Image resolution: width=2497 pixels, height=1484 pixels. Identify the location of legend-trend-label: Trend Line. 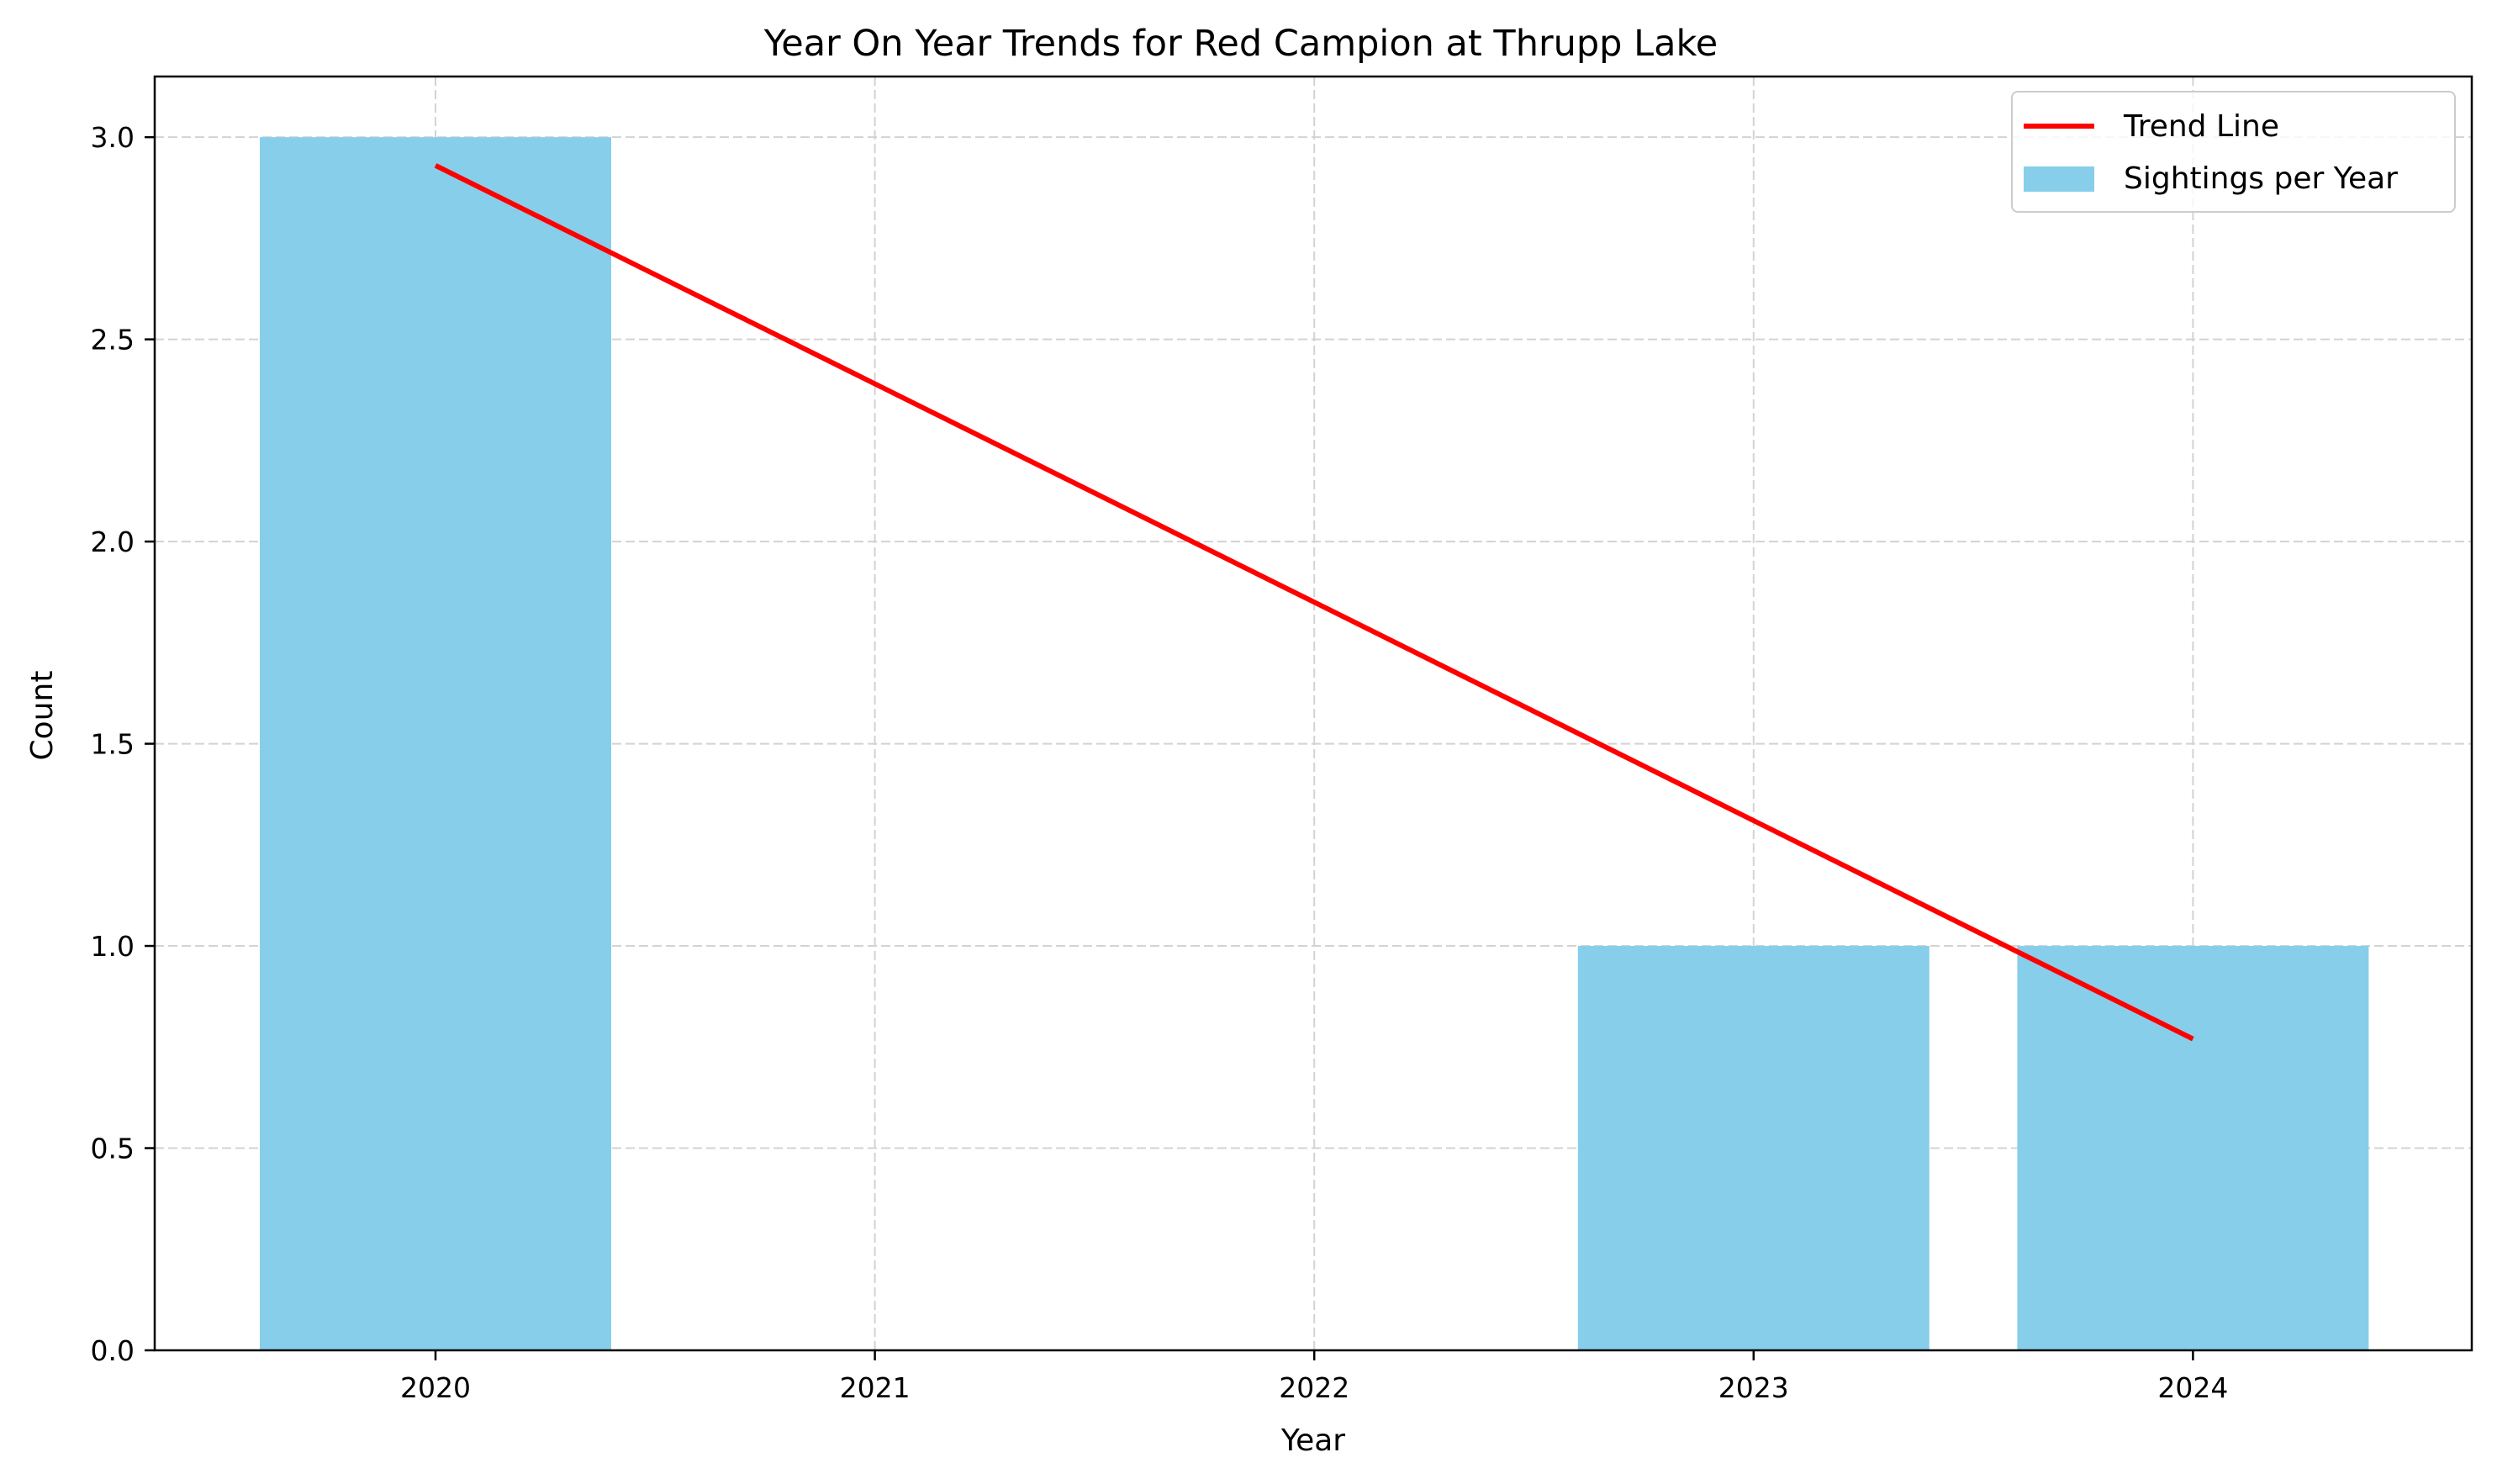
(2201, 126).